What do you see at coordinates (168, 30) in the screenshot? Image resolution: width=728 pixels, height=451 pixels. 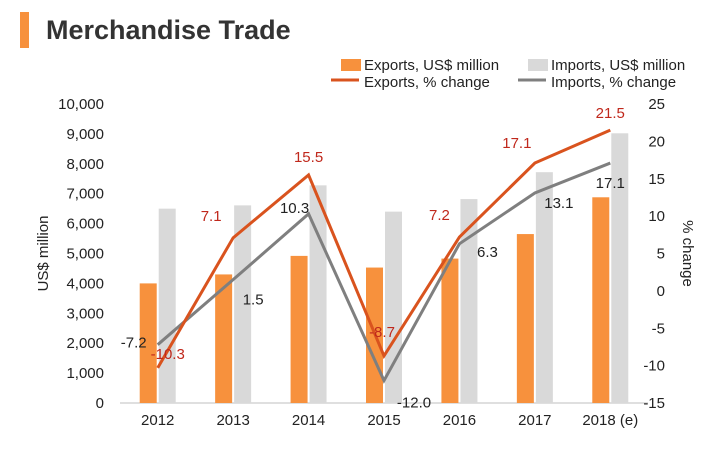 I see `chart-title: Merchandise Trade` at bounding box center [168, 30].